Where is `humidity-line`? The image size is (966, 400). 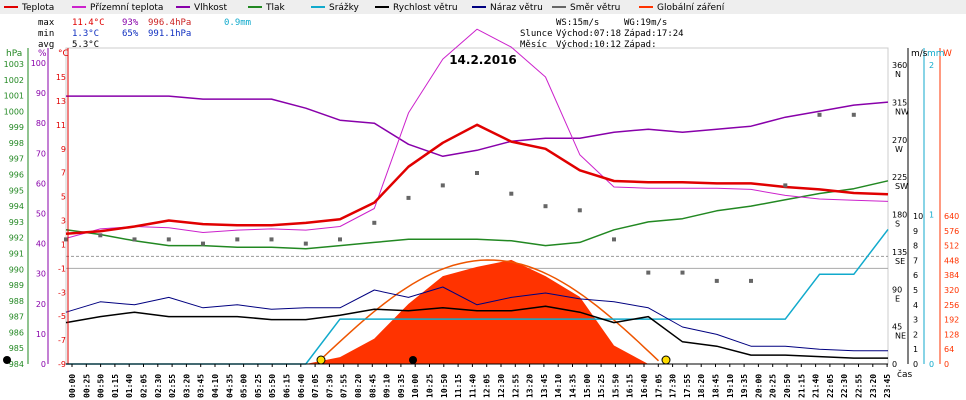 humidity-line is located at coordinates (477, 126).